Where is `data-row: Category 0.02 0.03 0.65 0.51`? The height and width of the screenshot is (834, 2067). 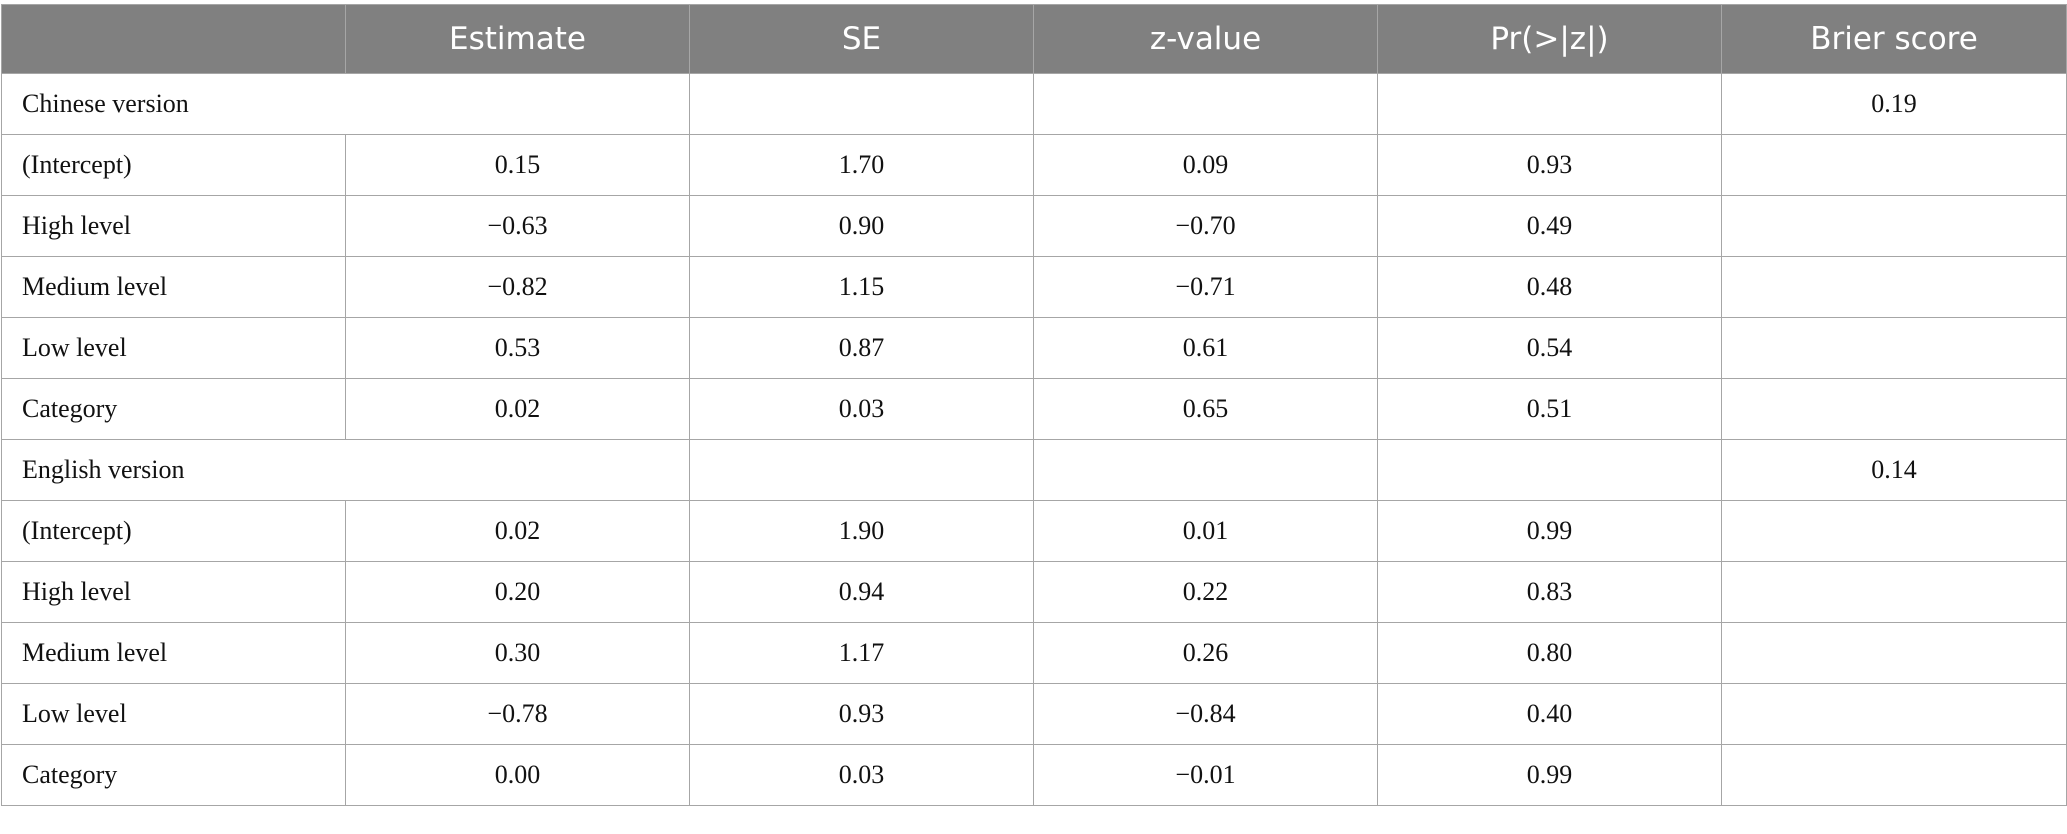 data-row: Category 0.02 0.03 0.65 0.51 is located at coordinates (1034, 409).